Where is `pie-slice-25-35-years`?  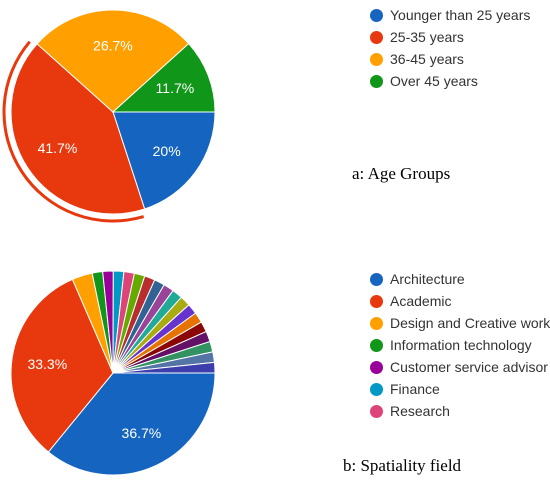 pie-slice-25-35-years is located at coordinates (78, 129).